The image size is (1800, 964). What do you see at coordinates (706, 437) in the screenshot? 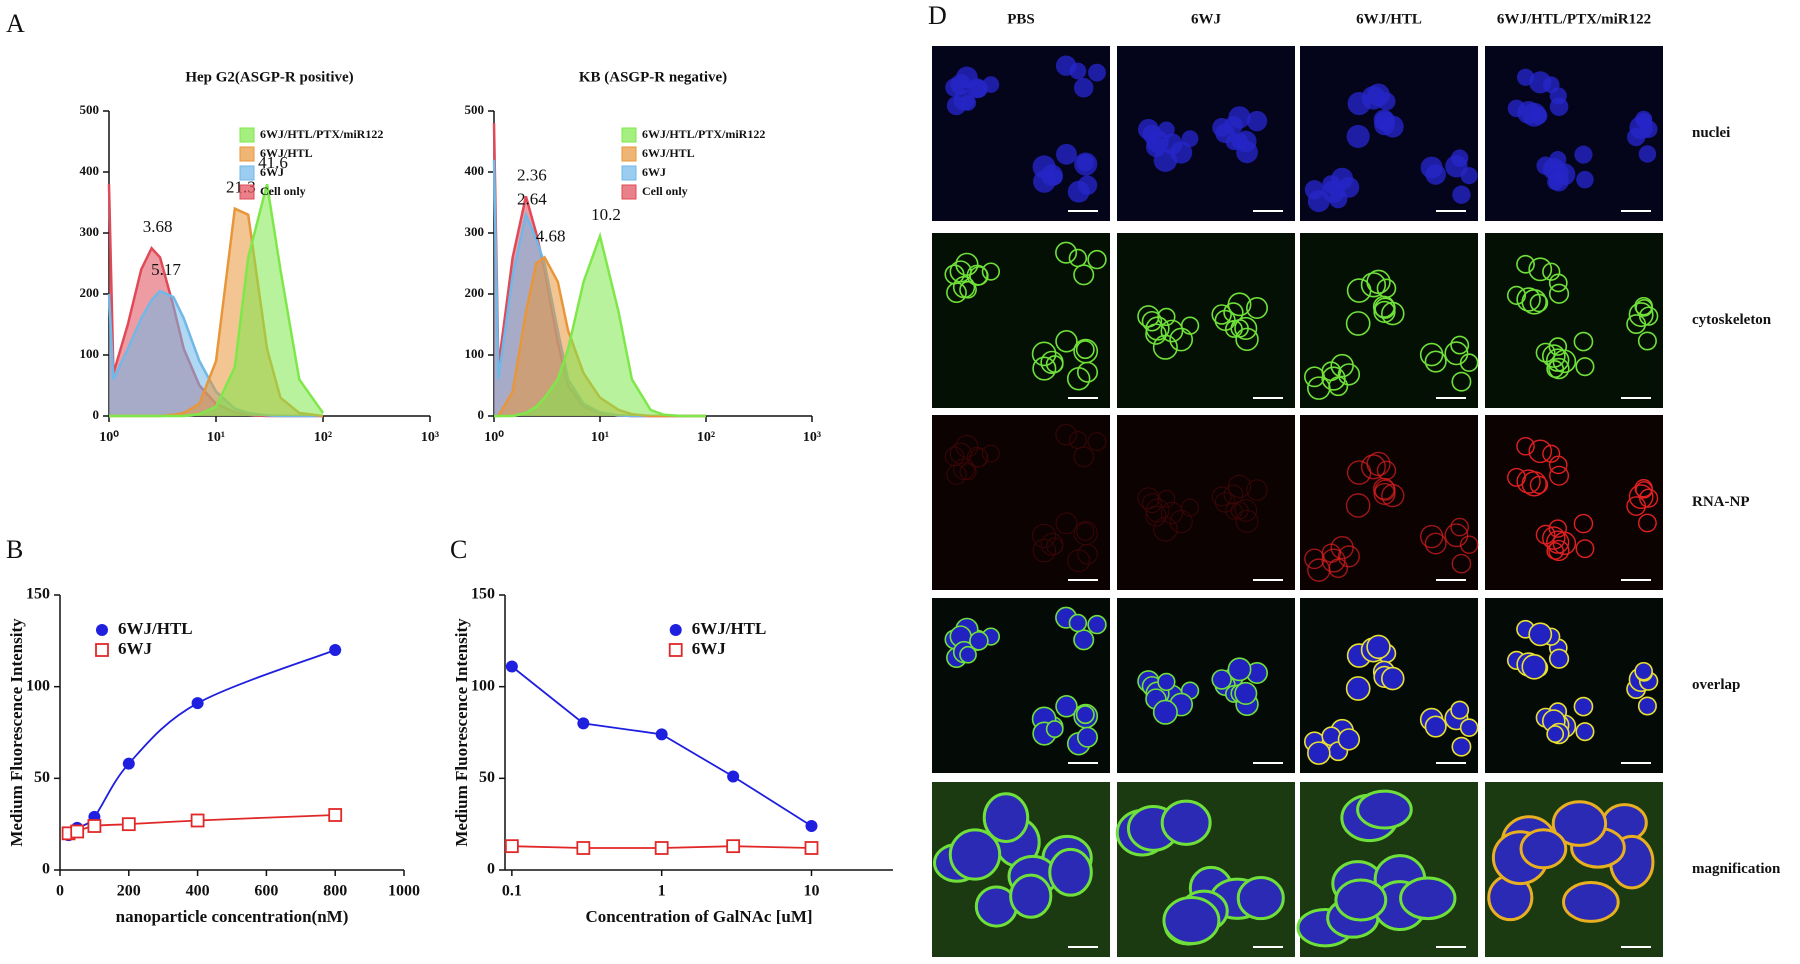
I see `x-tick-label: 10²` at bounding box center [706, 437].